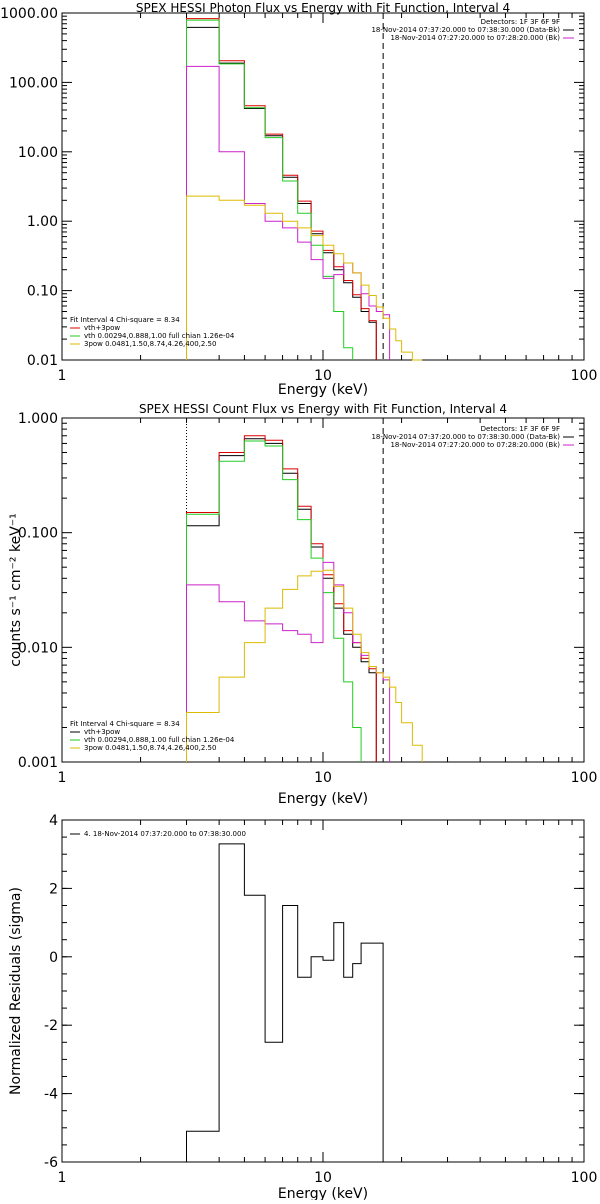 This screenshot has width=600, height=1204. I want to click on y-tick-label: 1000.00, so click(29, 14).